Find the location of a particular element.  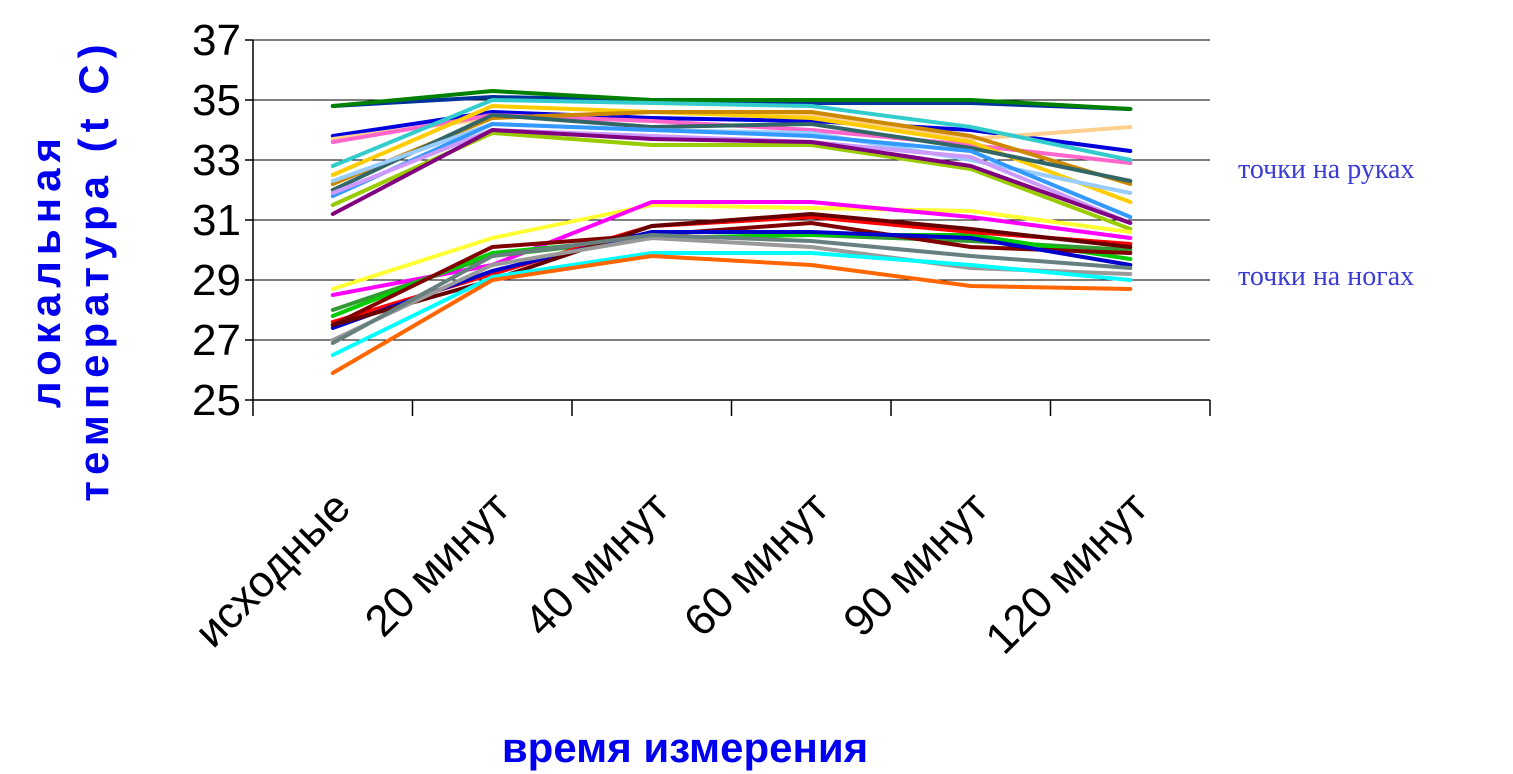

y-tick-label: 37 is located at coordinates (216, 40).